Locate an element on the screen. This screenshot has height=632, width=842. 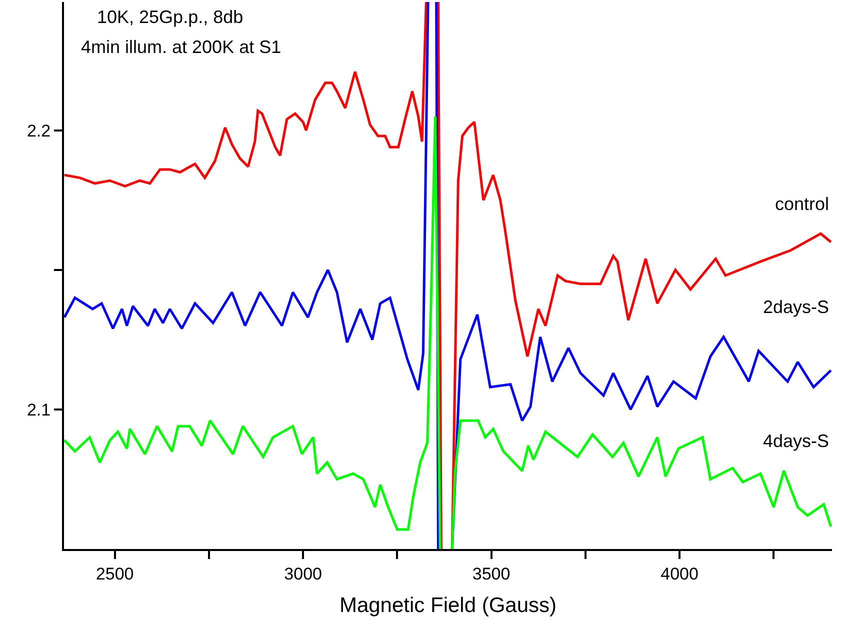
x-tick-label: 3500 is located at coordinates (491, 574).